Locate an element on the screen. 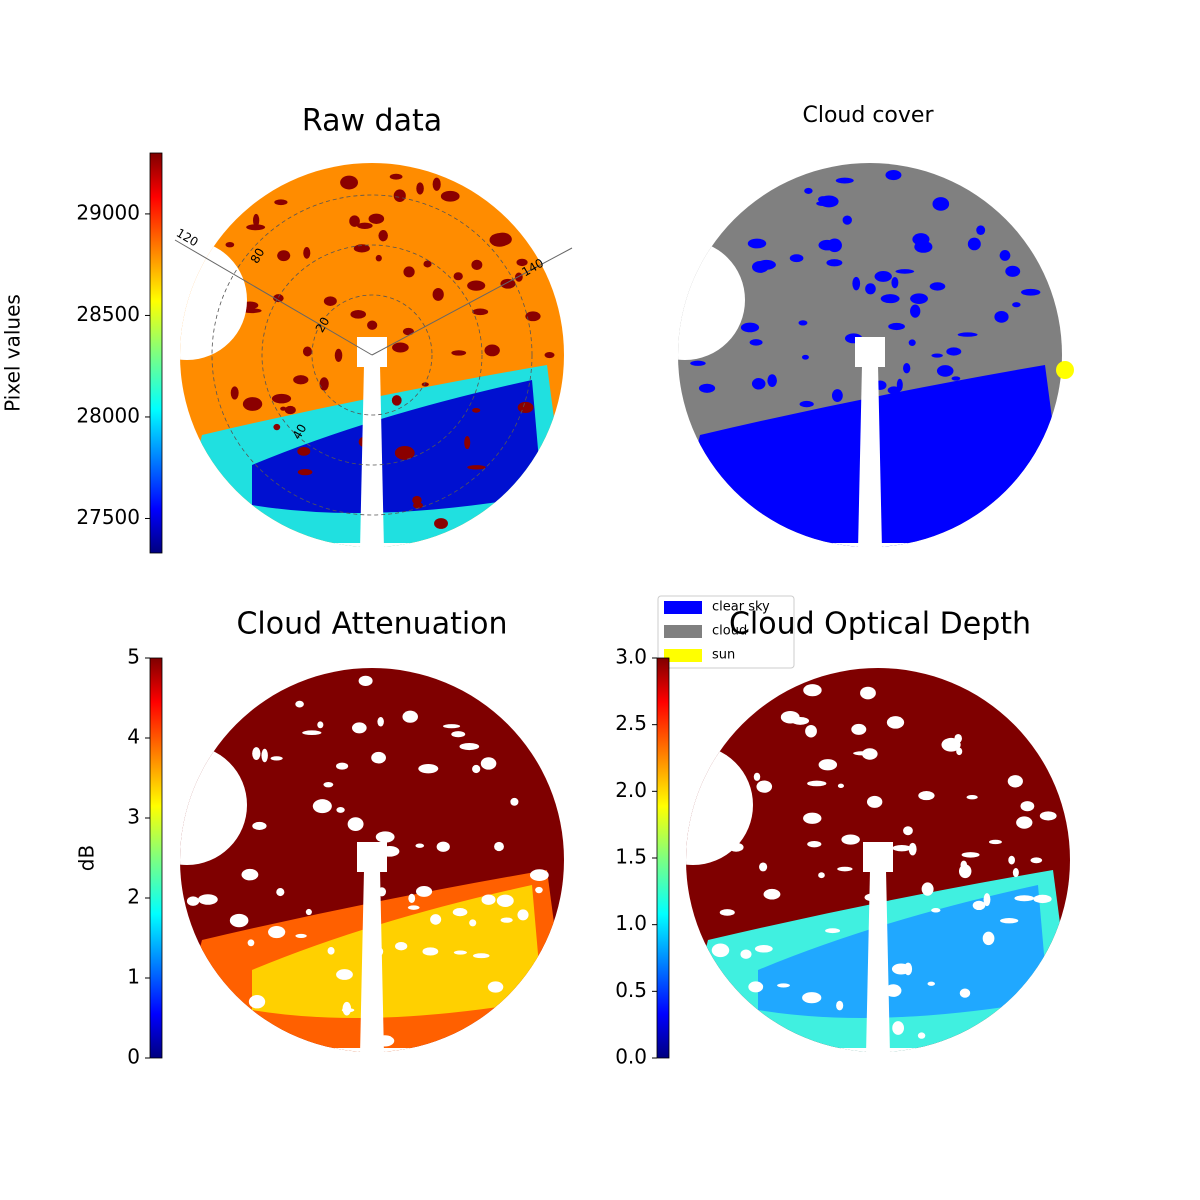 The width and height of the screenshot is (1200, 1200). colorbar-tick-label: 1.5 is located at coordinates (631, 857).